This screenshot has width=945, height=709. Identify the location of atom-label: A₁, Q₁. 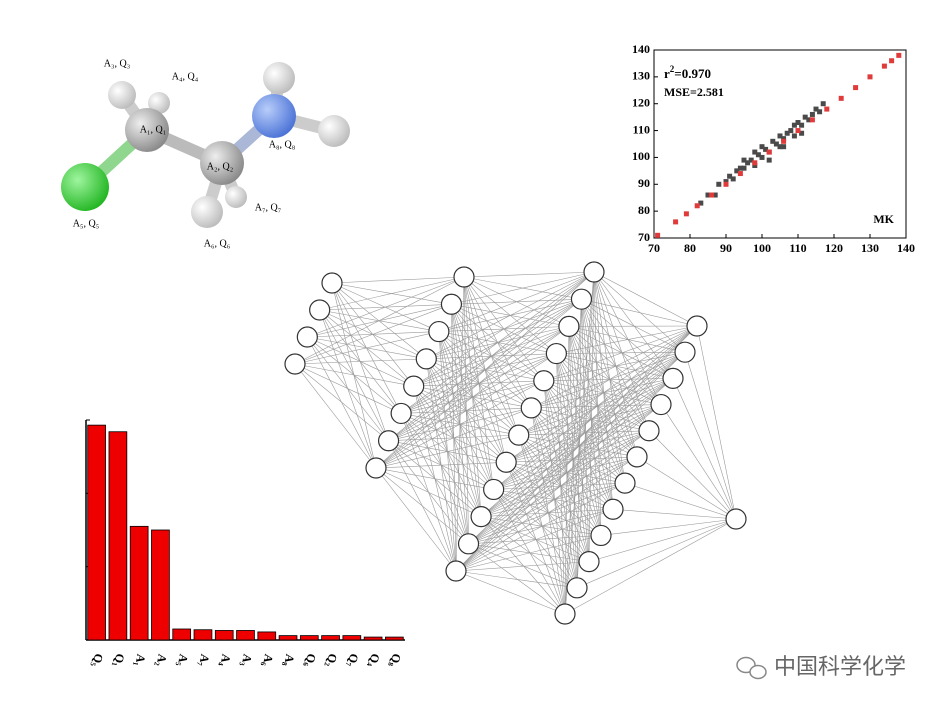
(153, 129).